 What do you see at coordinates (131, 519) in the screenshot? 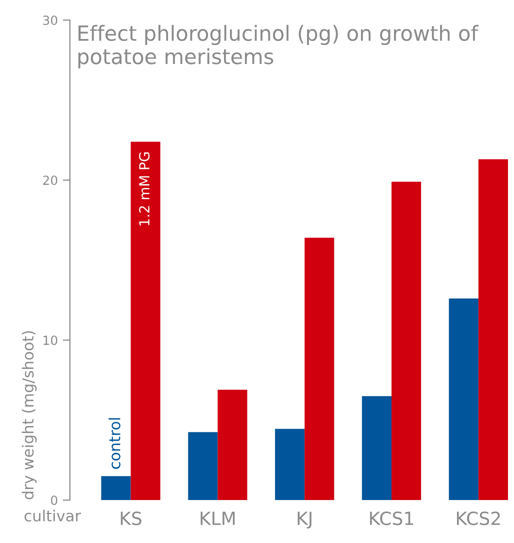
I see `x-tick-label: KS` at bounding box center [131, 519].